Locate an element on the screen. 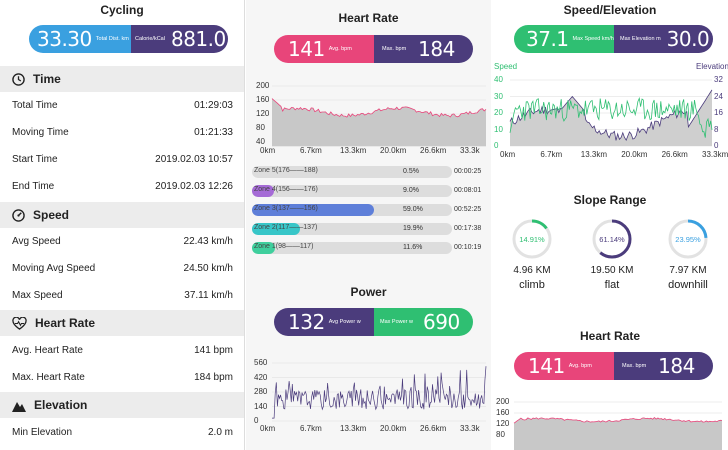 The width and height of the screenshot is (728, 450). max-speed-label: Max Speed km/h is located at coordinates (593, 39).